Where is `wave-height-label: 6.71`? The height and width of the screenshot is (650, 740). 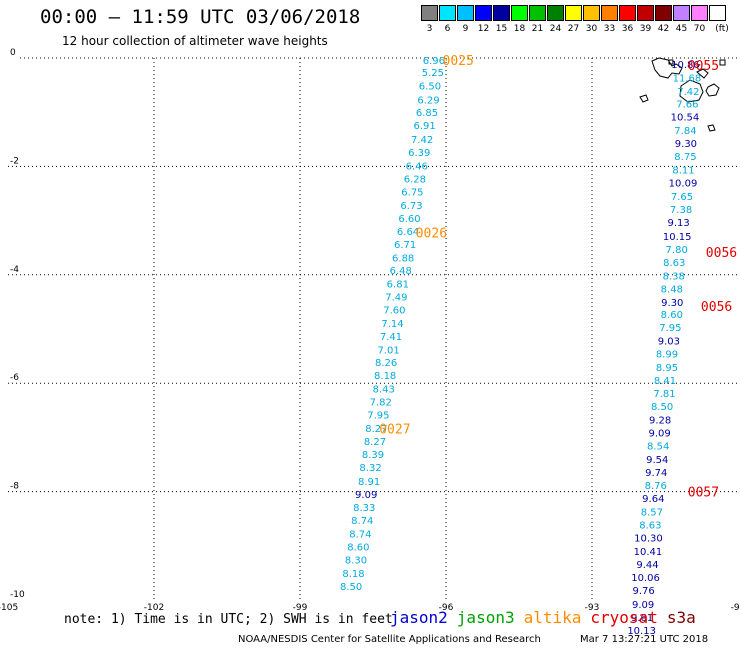
wave-height-label: 6.71 is located at coordinates (405, 245).